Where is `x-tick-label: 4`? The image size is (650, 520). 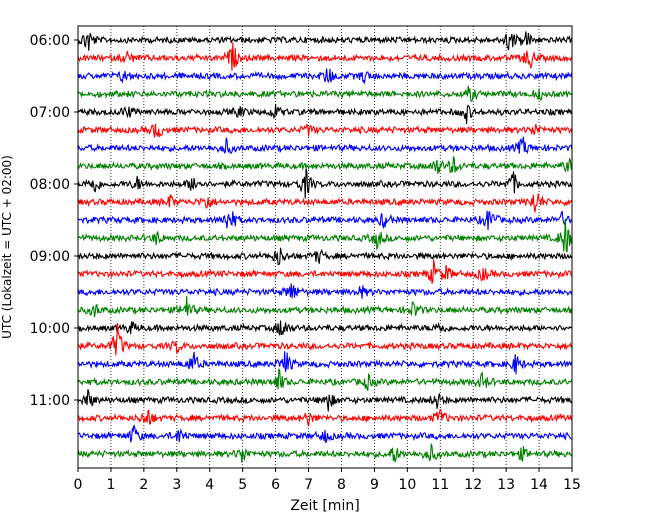
x-tick-label: 4 is located at coordinates (209, 485).